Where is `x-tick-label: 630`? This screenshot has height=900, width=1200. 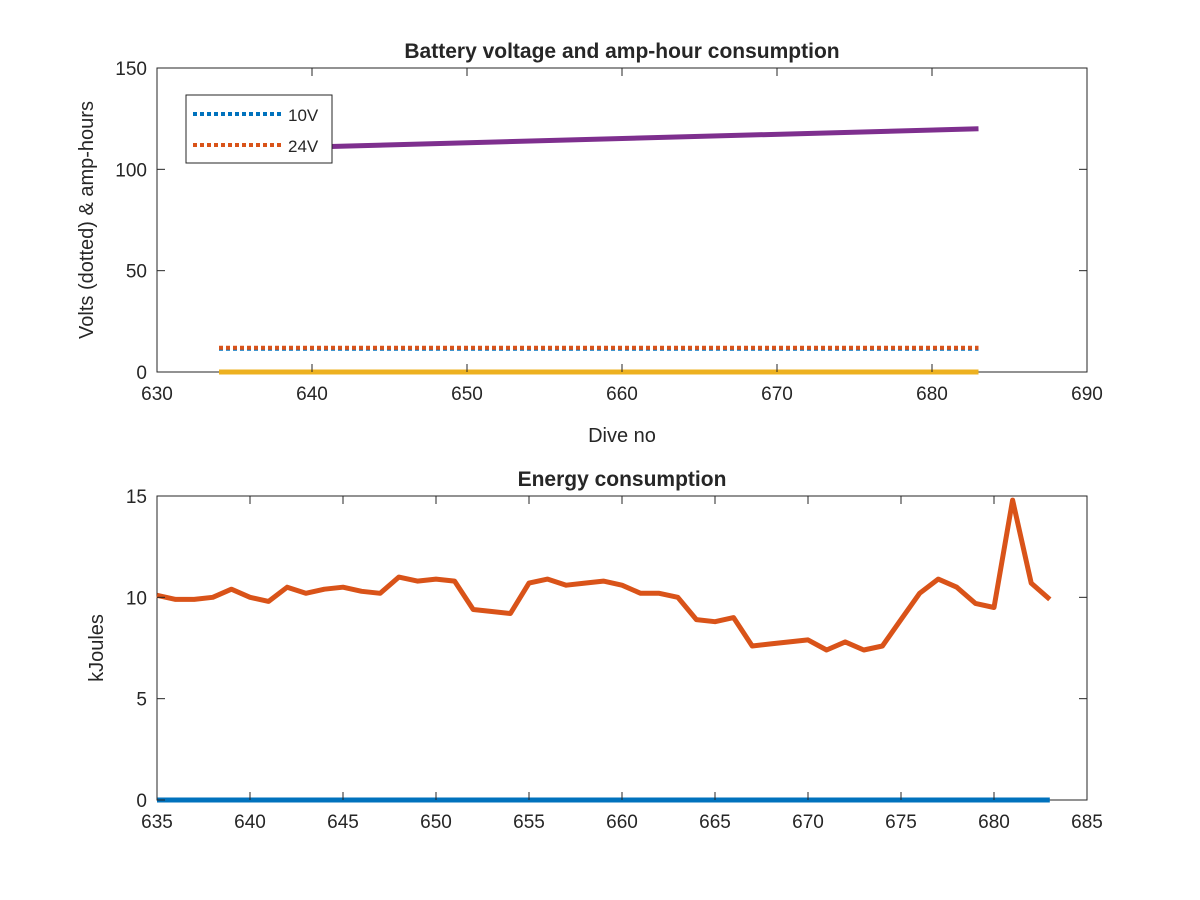 x-tick-label: 630 is located at coordinates (157, 394).